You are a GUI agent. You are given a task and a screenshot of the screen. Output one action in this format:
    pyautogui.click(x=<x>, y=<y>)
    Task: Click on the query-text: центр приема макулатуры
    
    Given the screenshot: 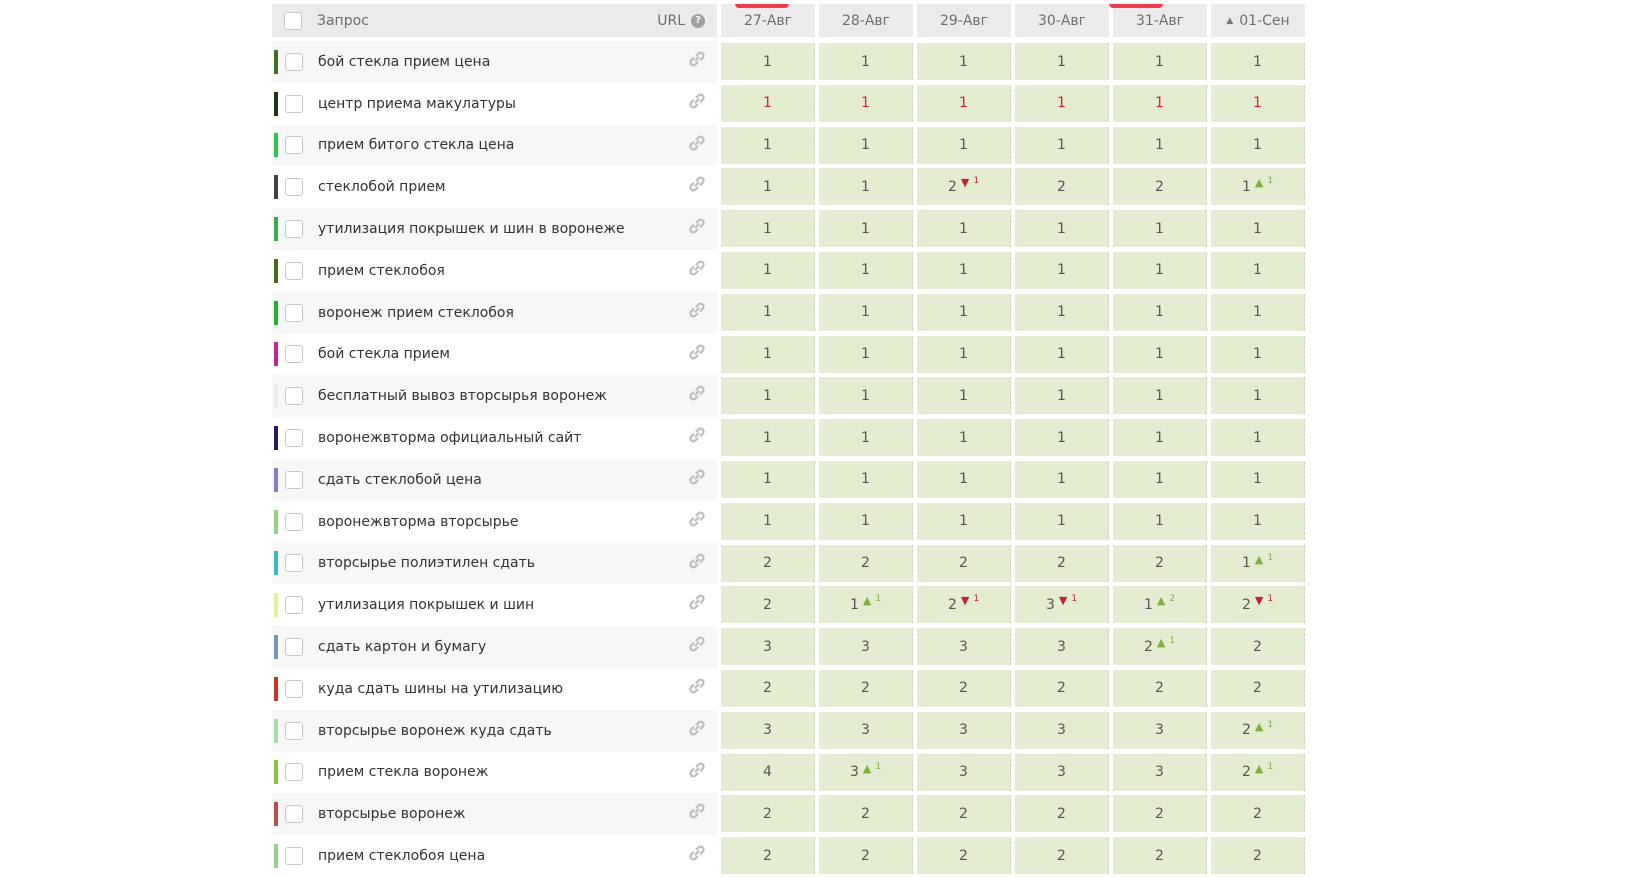 What is the action you would take?
    pyautogui.click(x=417, y=103)
    